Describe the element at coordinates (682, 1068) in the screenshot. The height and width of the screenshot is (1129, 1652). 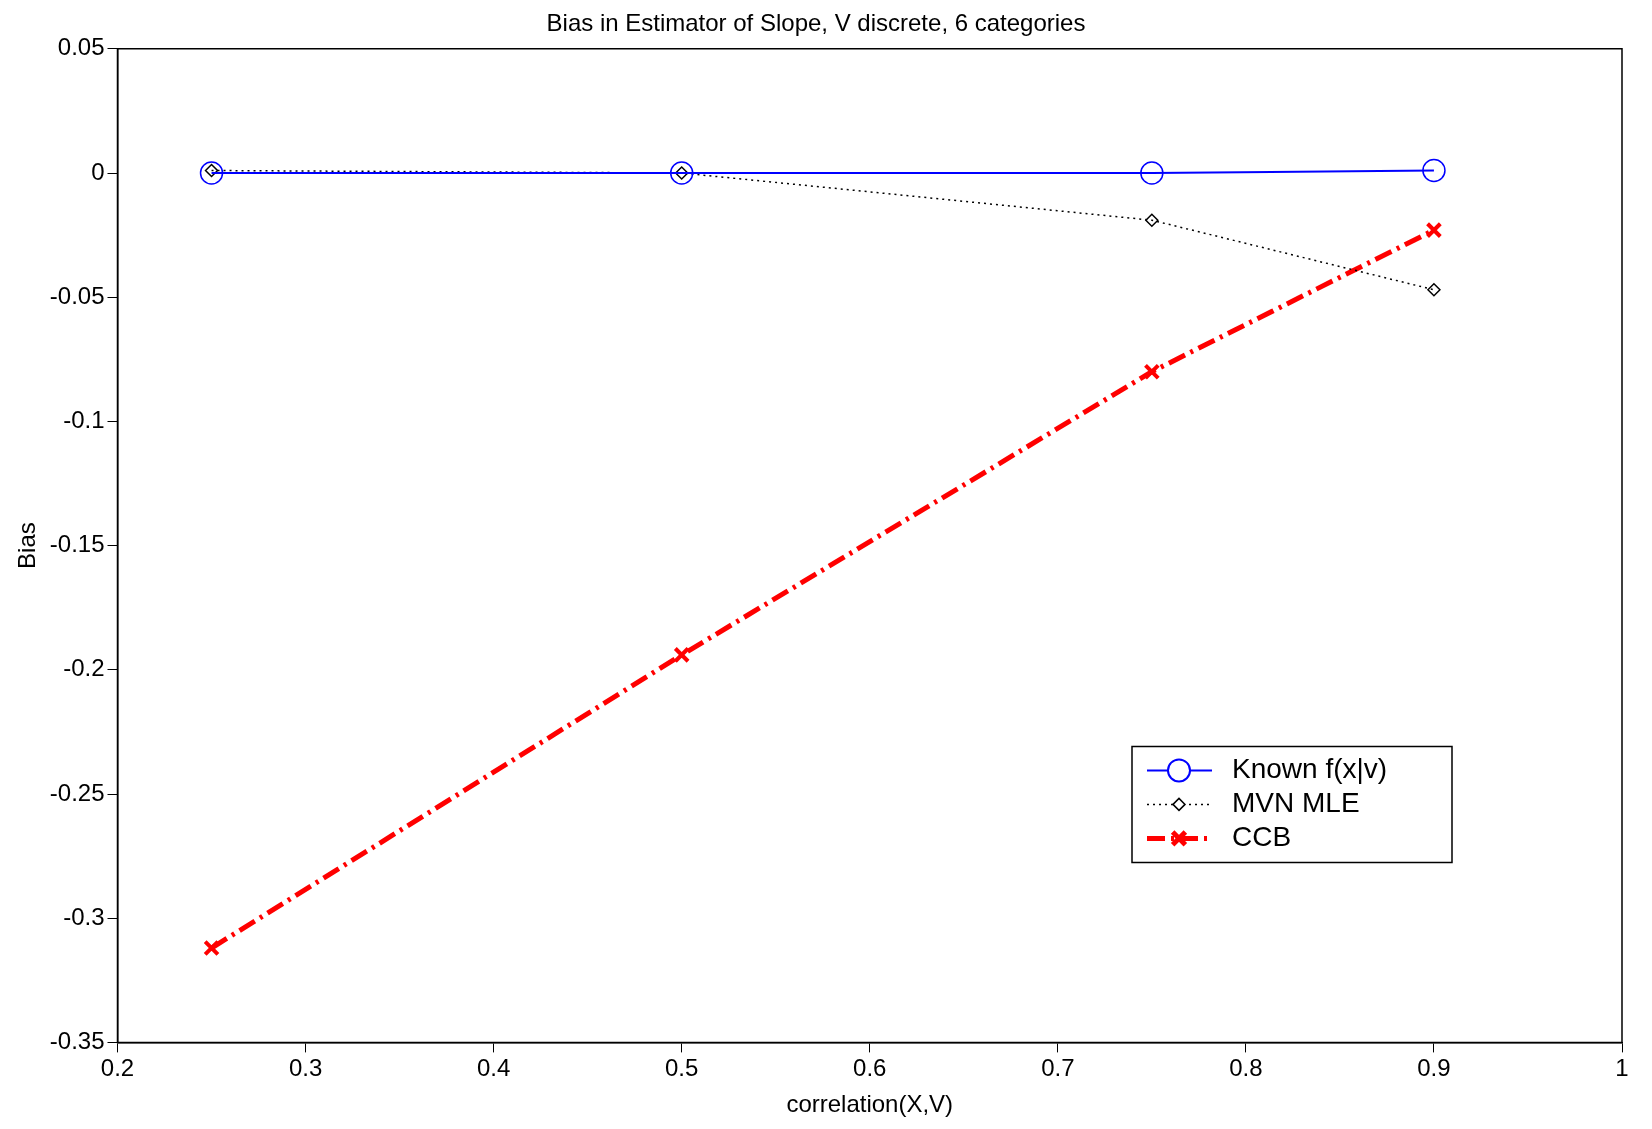
I see `x-tick-label: 0.5` at that location.